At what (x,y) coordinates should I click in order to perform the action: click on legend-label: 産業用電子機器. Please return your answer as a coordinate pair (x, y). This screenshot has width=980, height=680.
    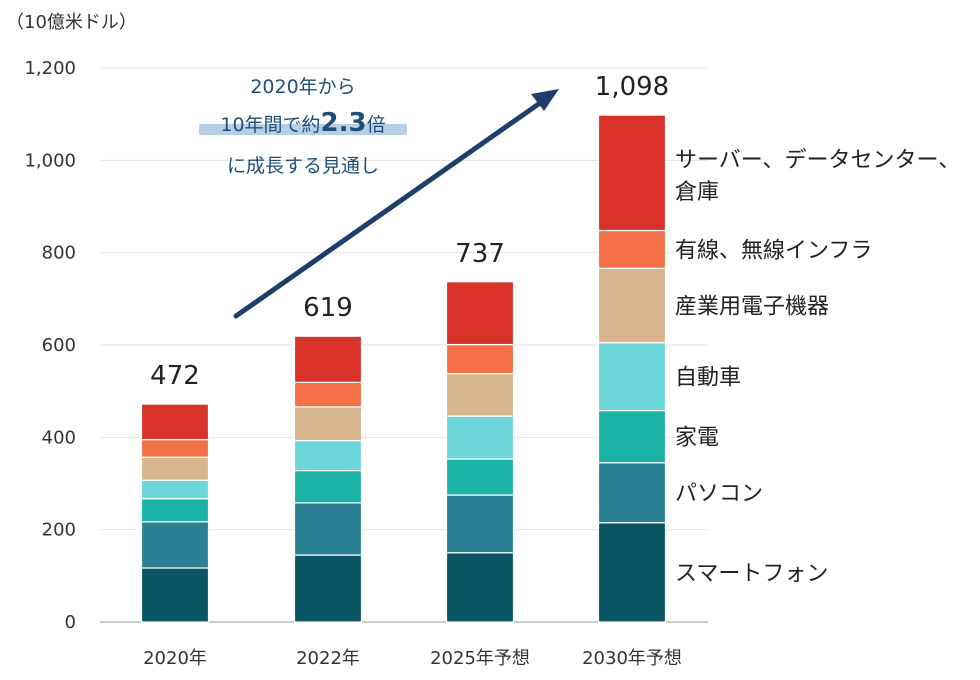
    Looking at the image, I should click on (752, 307).